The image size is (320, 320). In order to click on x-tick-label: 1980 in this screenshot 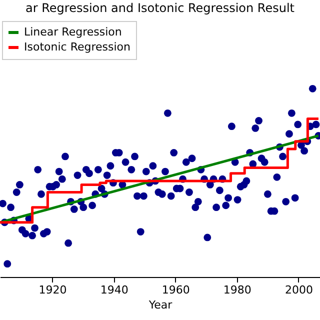, I will do `click(237, 290)`.